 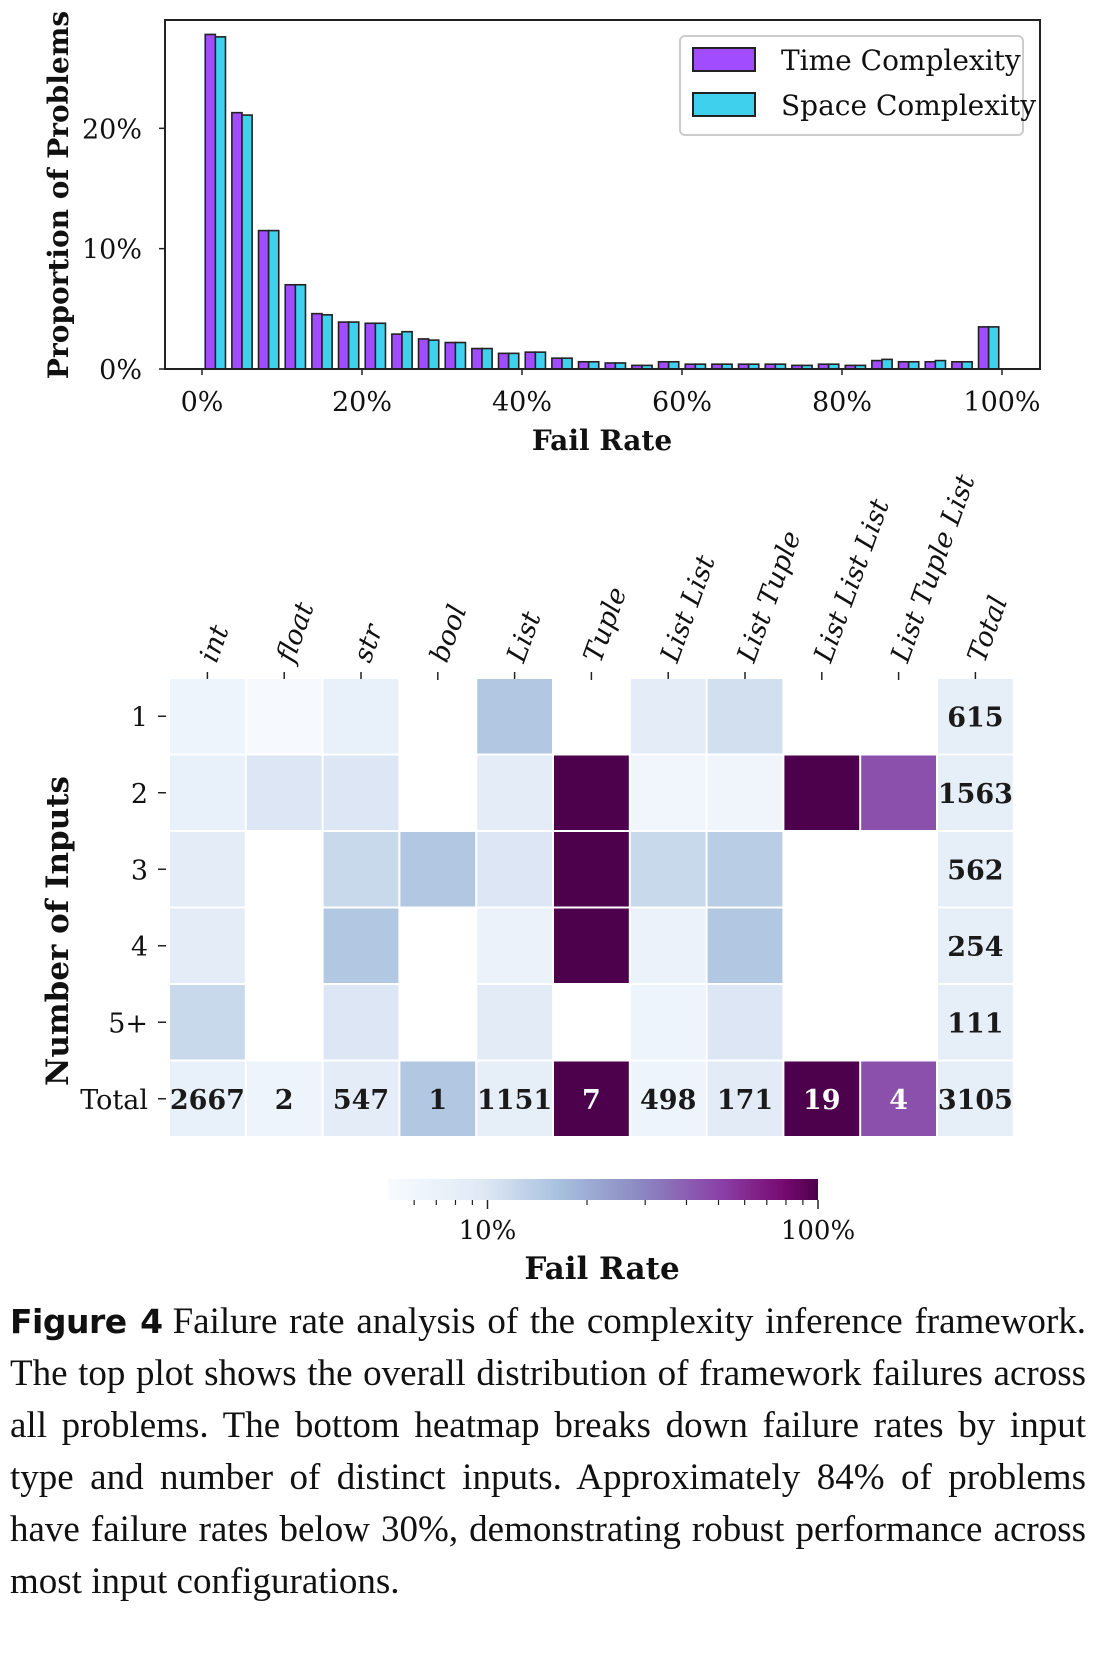 What do you see at coordinates (606, 624) in the screenshot?
I see `column-label: Tuple` at bounding box center [606, 624].